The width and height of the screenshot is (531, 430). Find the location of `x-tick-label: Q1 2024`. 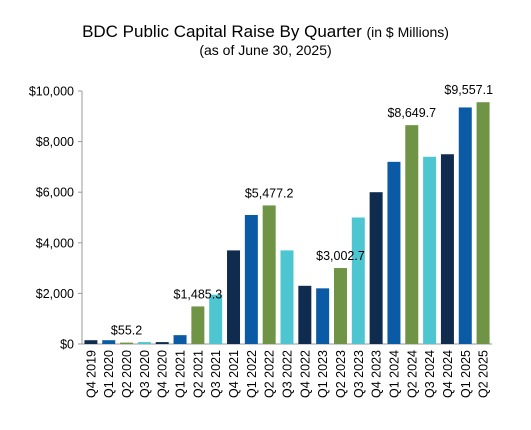

x-tick-label: Q1 2024 is located at coordinates (394, 374).